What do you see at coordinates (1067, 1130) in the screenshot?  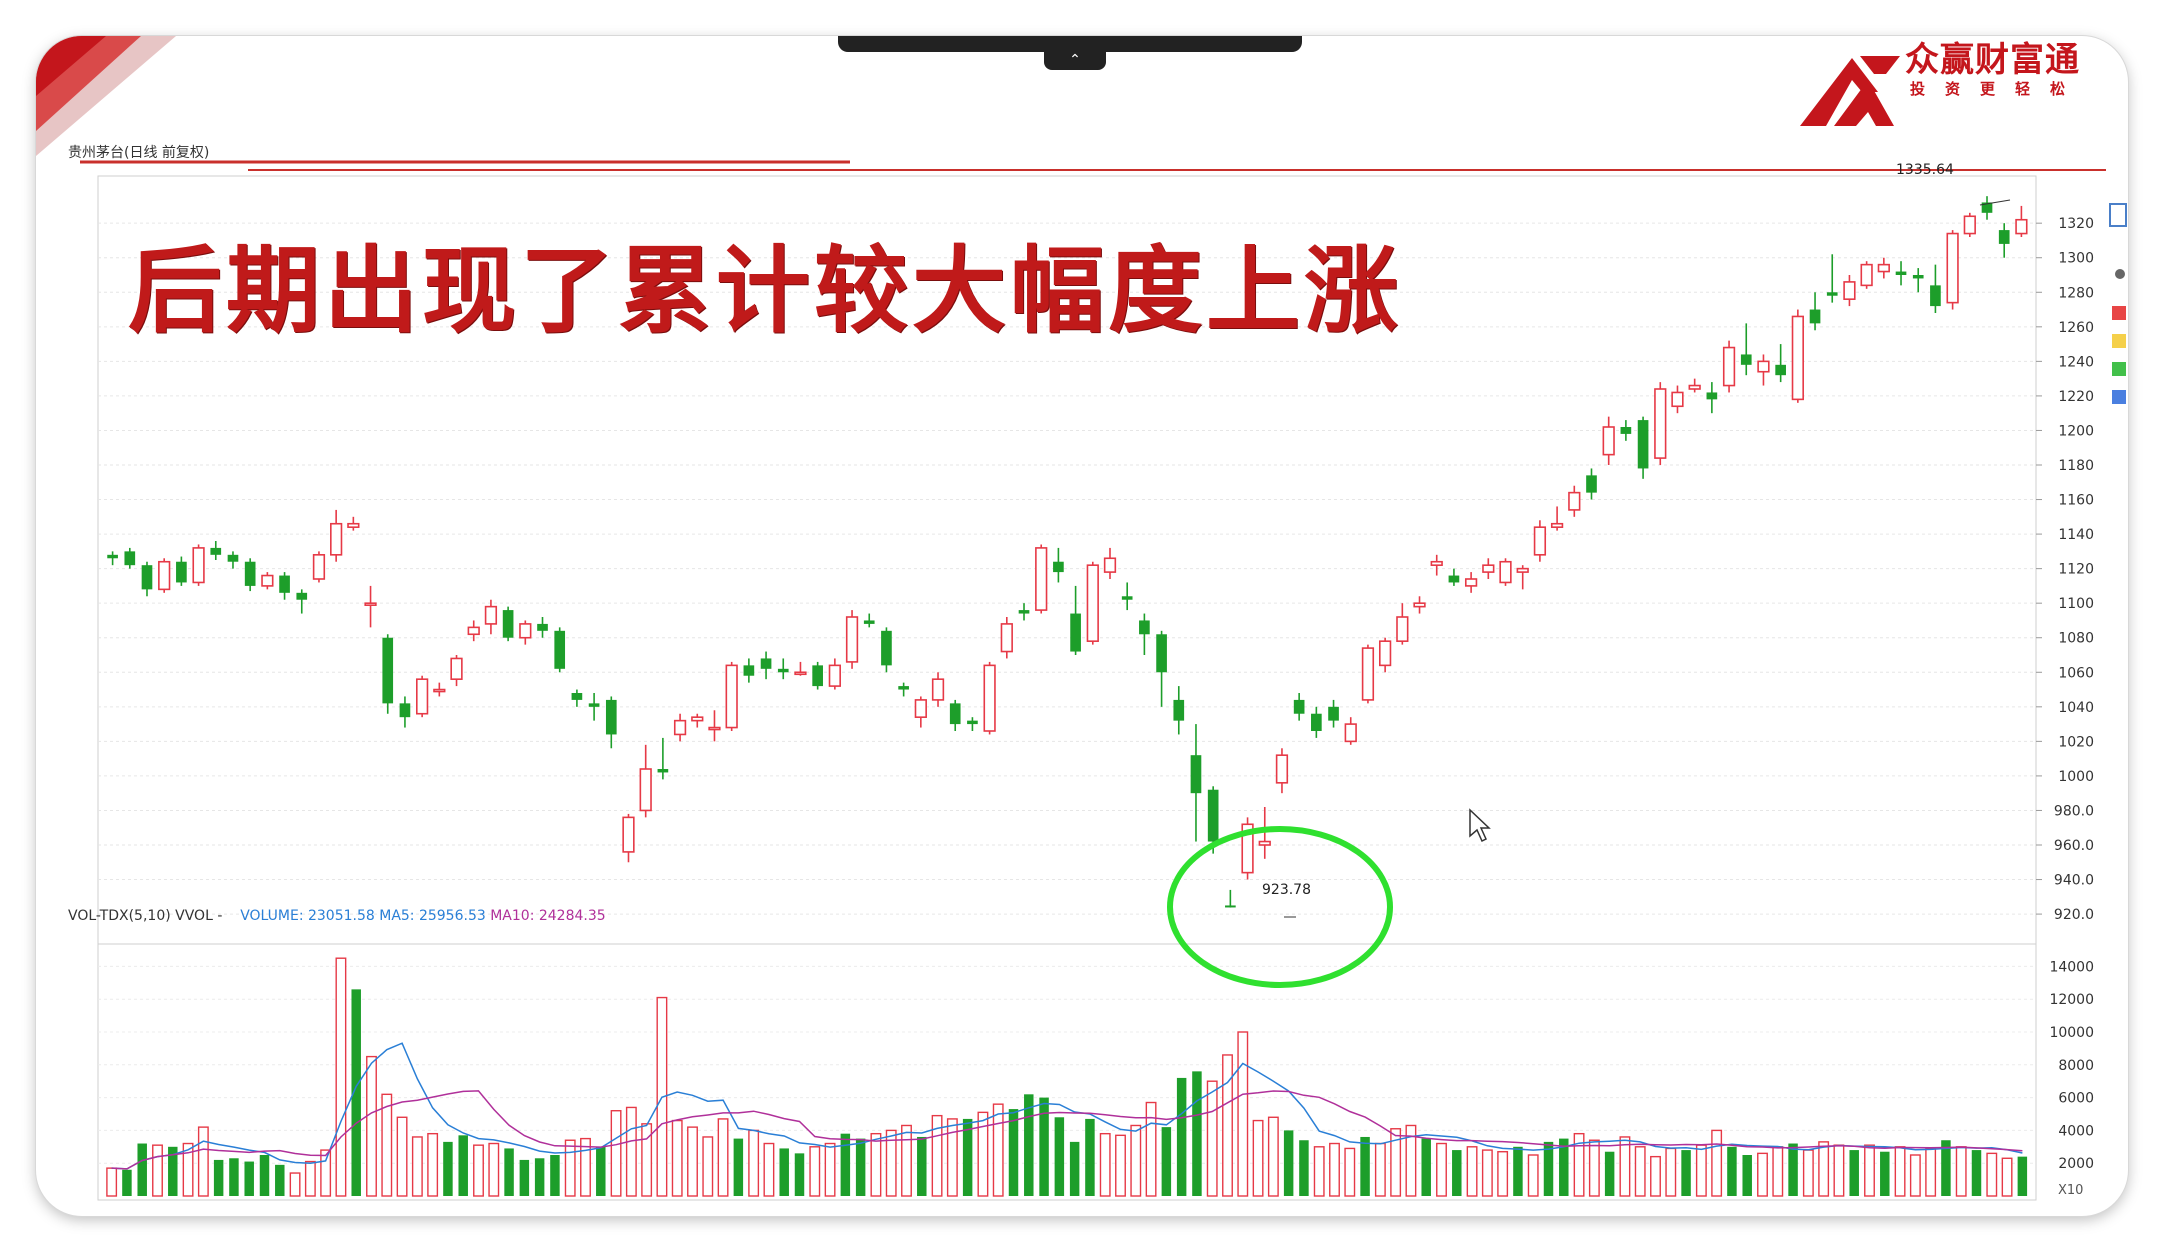 I see `volume-ma10-line` at bounding box center [1067, 1130].